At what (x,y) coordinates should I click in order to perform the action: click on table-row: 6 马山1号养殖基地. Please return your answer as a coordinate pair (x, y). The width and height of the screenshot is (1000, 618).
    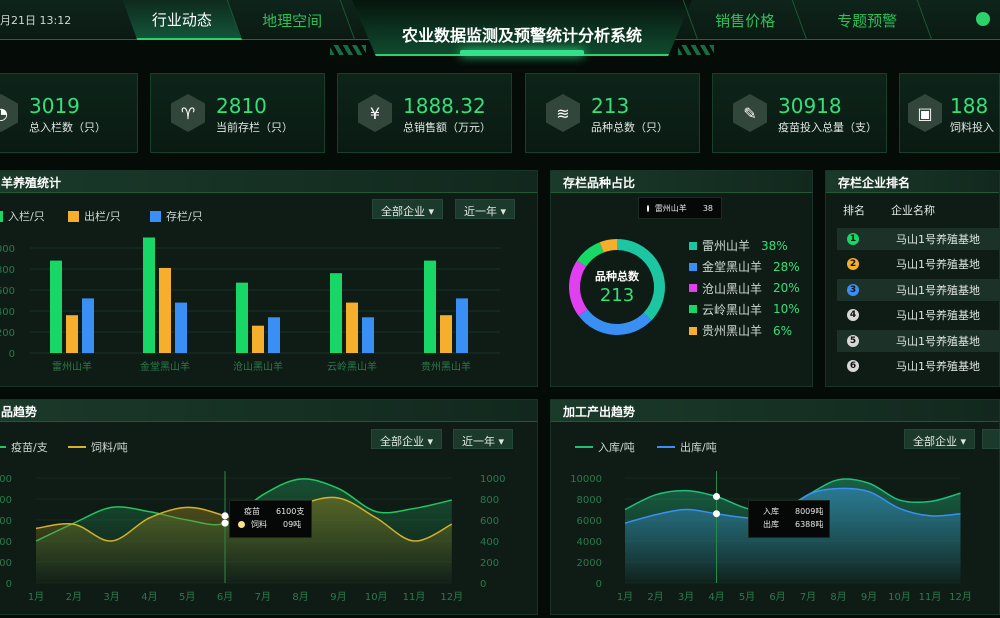
    Looking at the image, I should click on (918, 366).